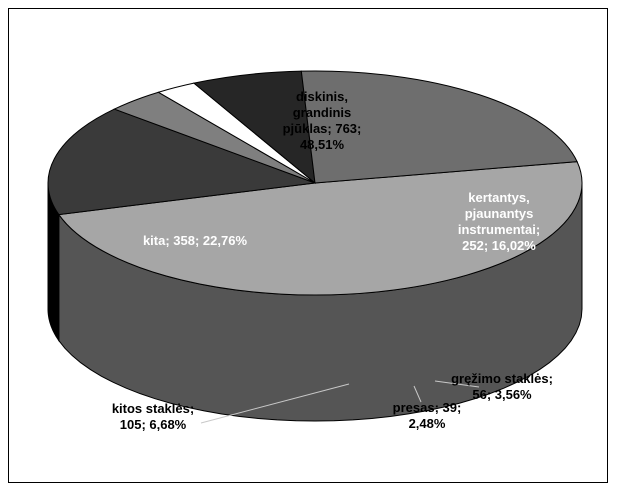  What do you see at coordinates (322, 128) in the screenshot?
I see `slice-label-diskinis-grandinis-pjūklas-line-2: pjūklas; 763;` at bounding box center [322, 128].